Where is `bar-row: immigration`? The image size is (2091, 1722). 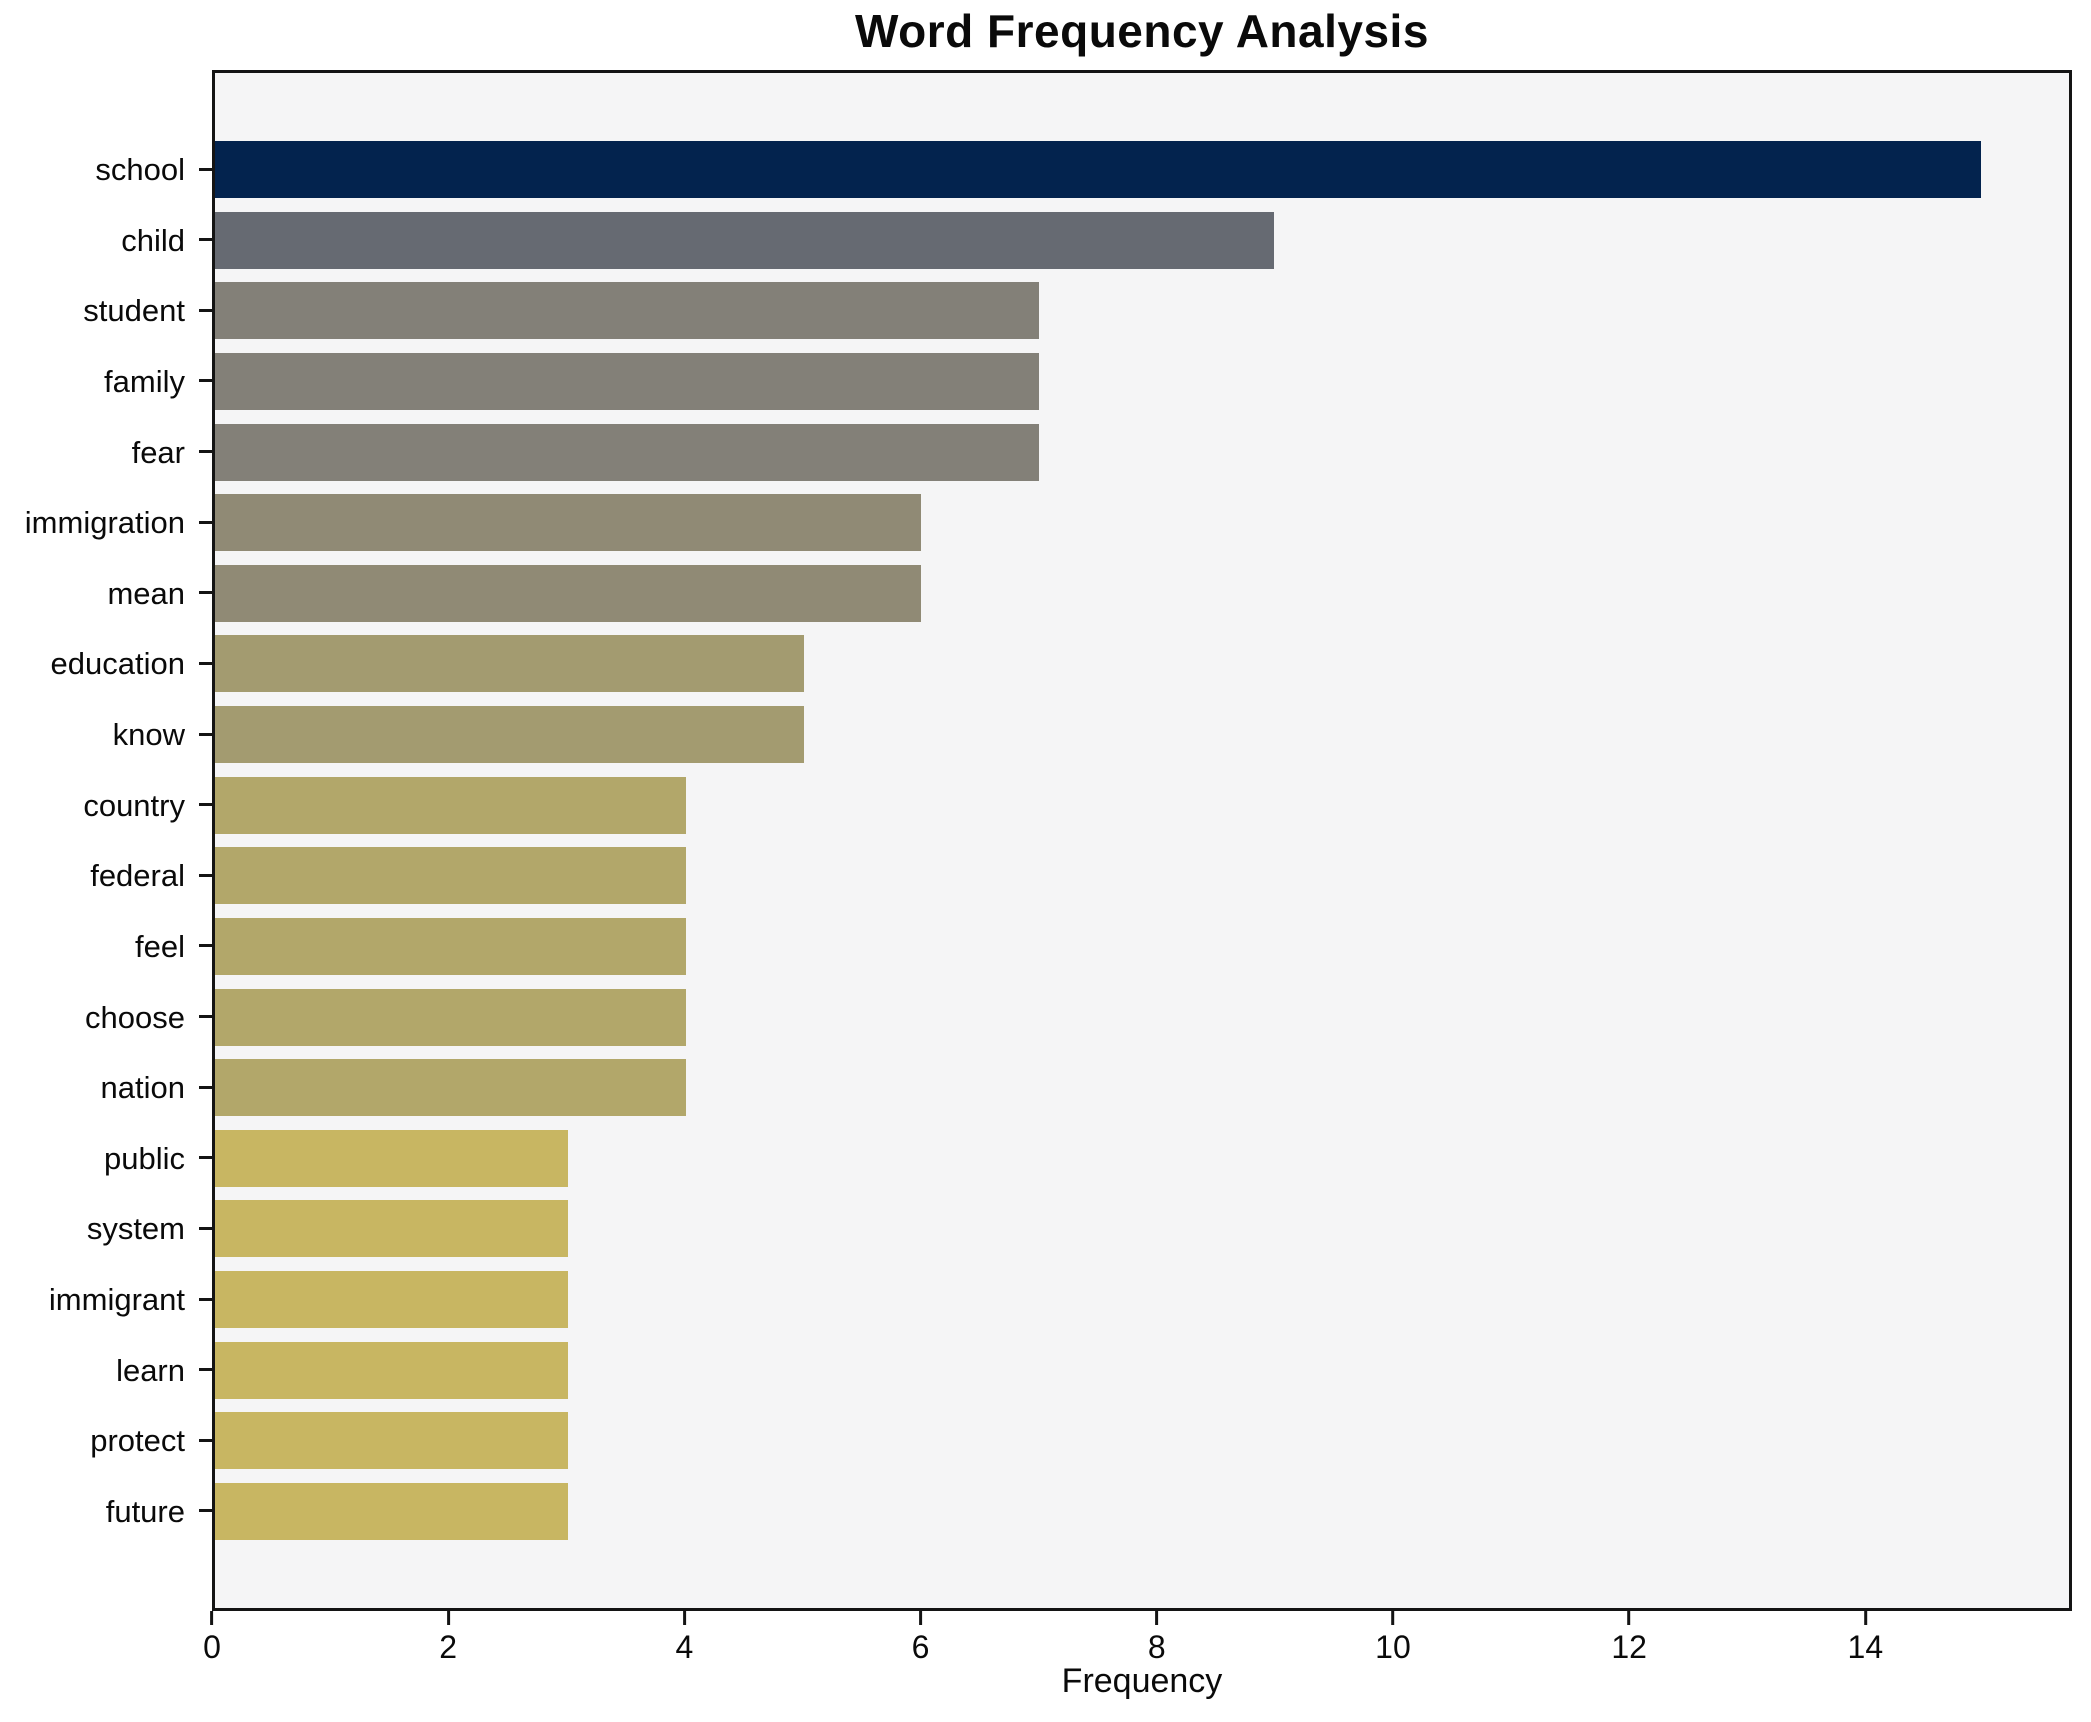
bar-row: immigration is located at coordinates (1047, 523).